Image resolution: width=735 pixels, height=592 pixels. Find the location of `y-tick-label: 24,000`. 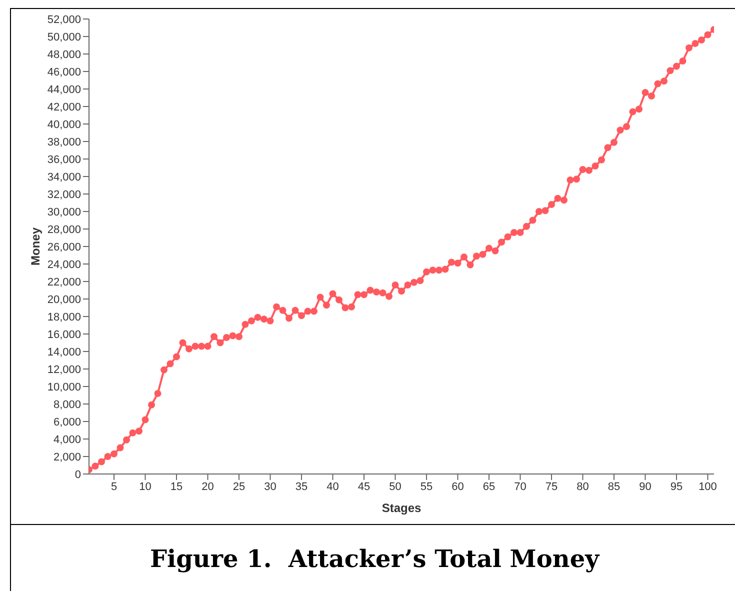

y-tick-label: 24,000 is located at coordinates (64, 264).